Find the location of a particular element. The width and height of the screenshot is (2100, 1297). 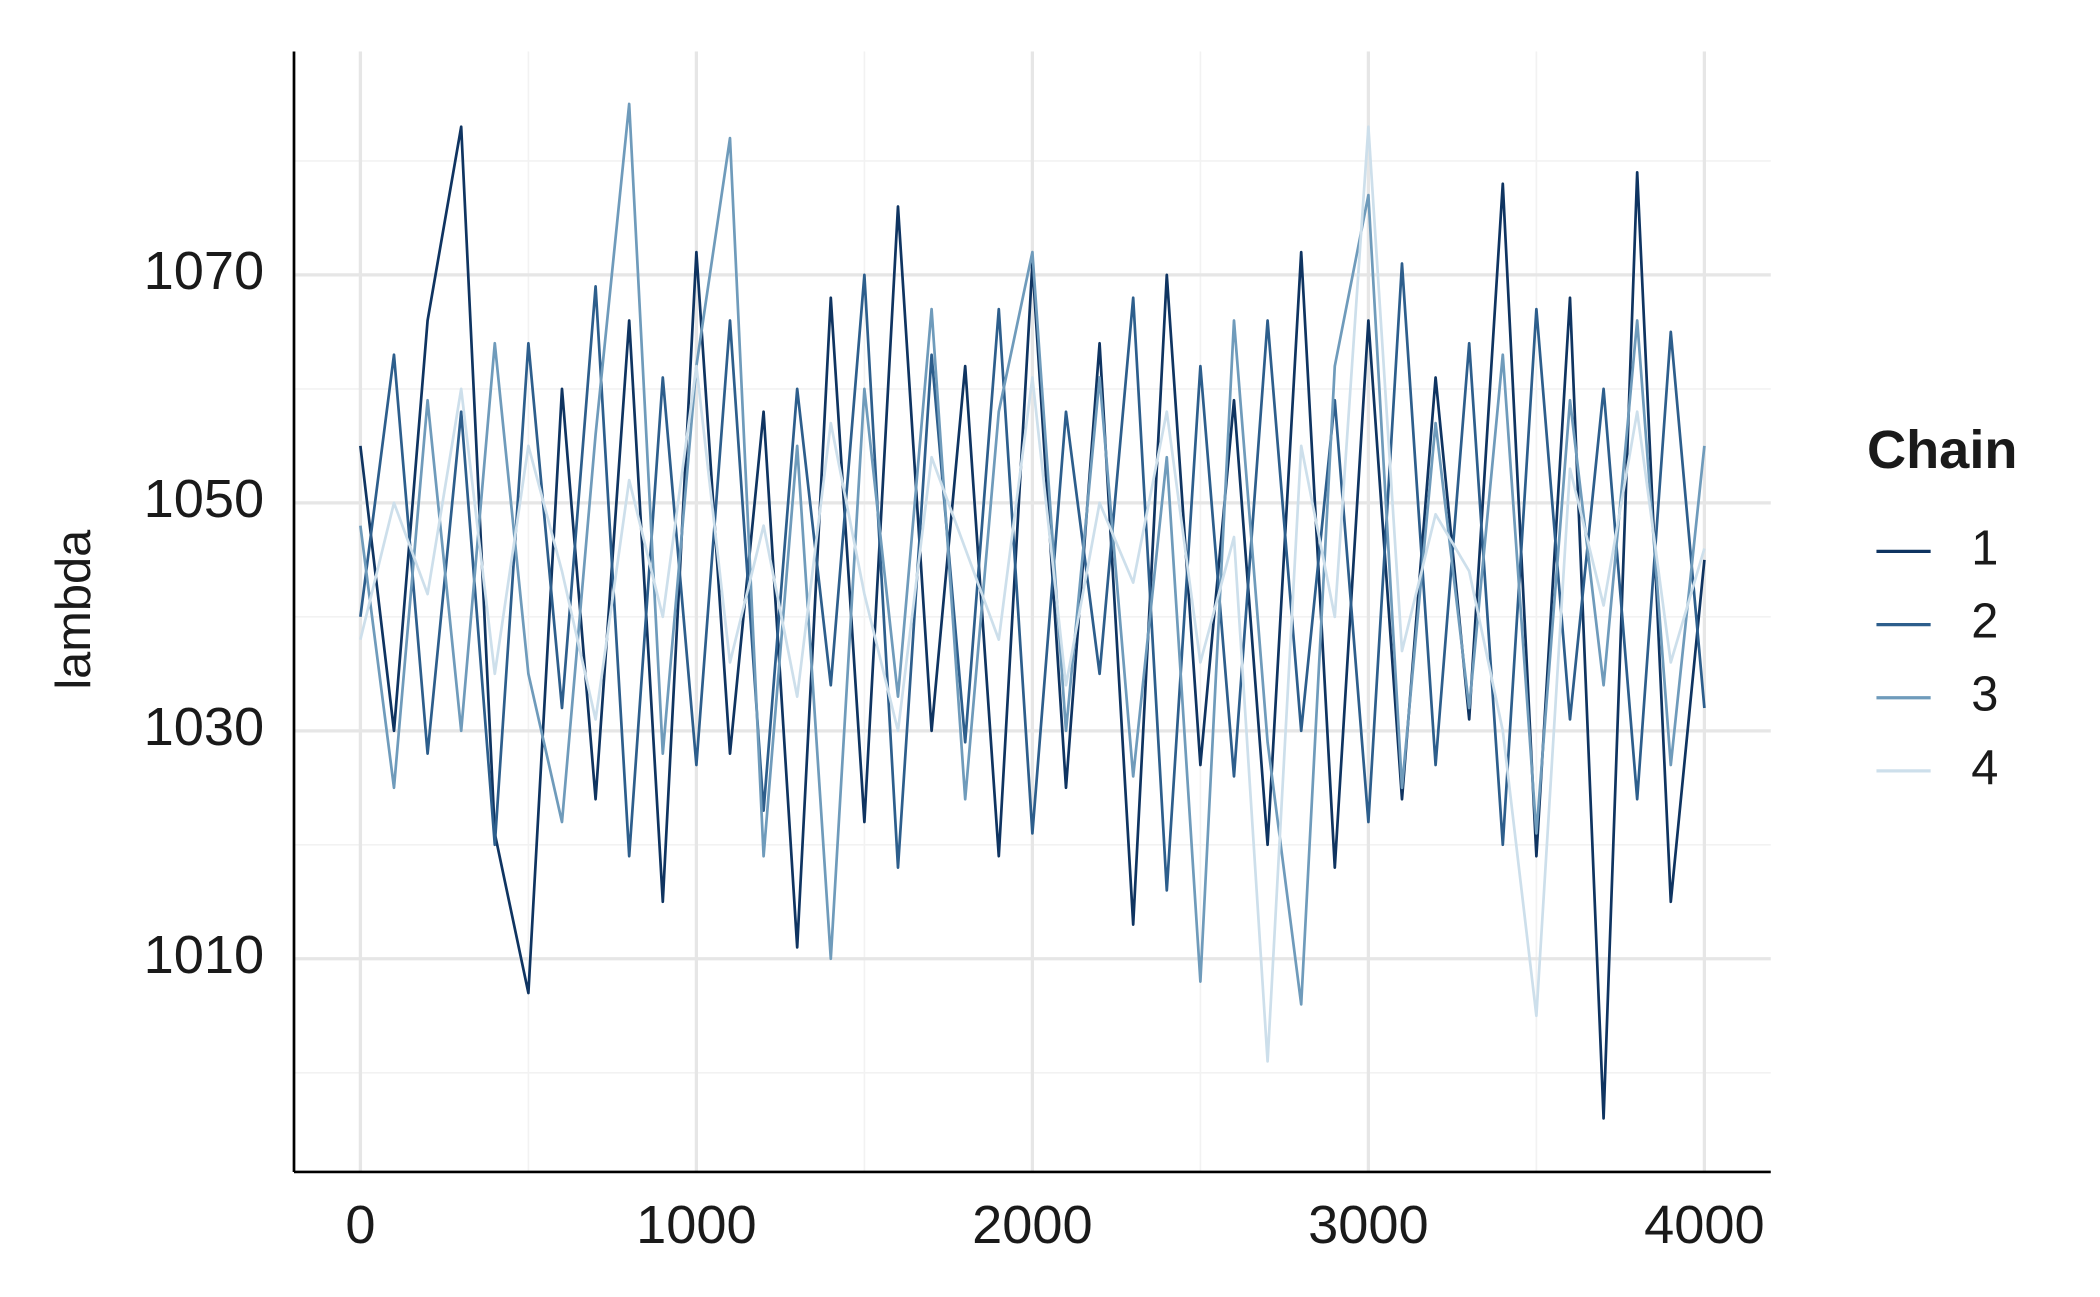

x-tick-label: 3000 is located at coordinates (1368, 1225).